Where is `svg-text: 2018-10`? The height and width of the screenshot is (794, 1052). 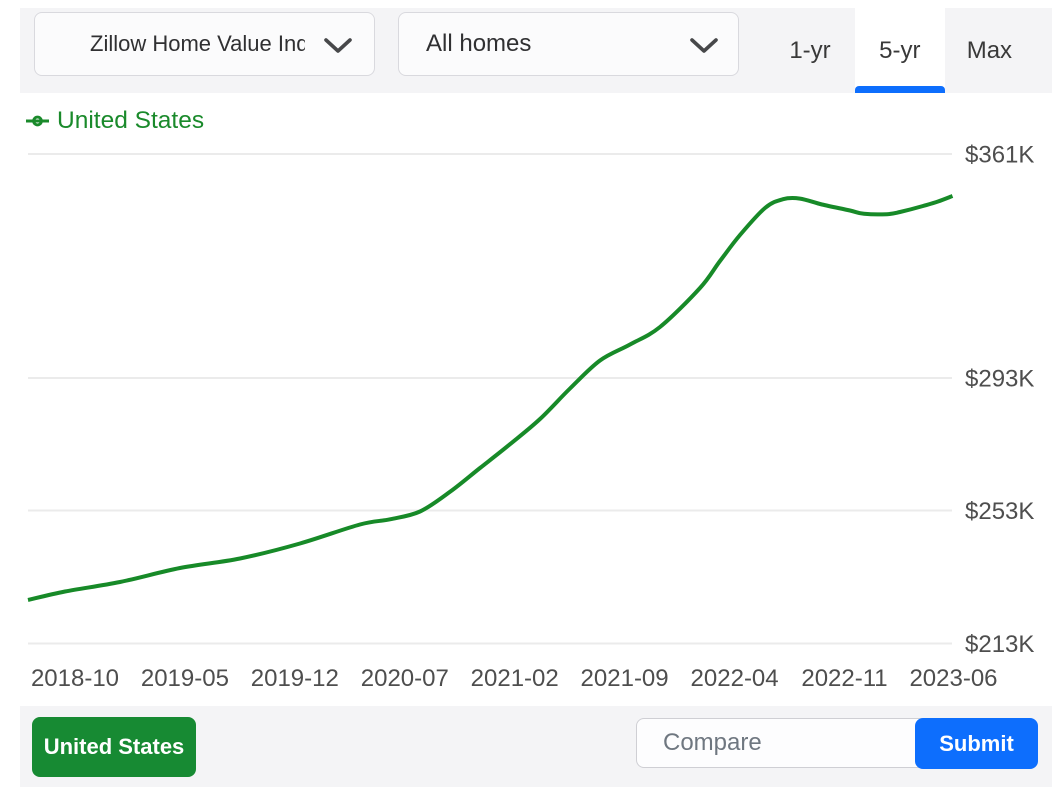 svg-text: 2018-10 is located at coordinates (75, 678).